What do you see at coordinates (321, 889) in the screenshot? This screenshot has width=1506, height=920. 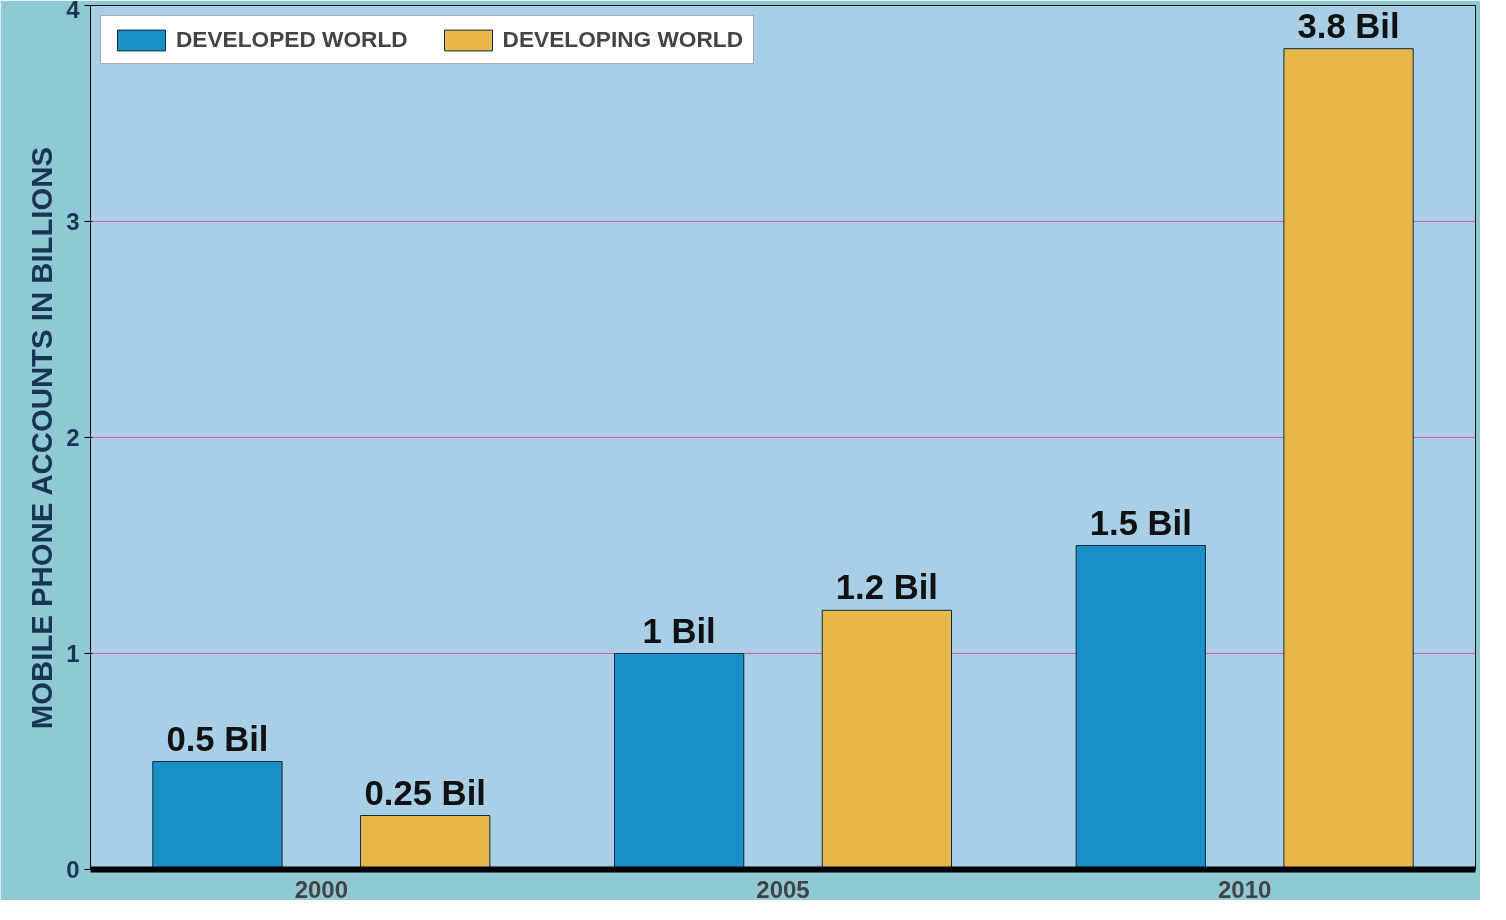 I see `x-tick-label: 2000` at bounding box center [321, 889].